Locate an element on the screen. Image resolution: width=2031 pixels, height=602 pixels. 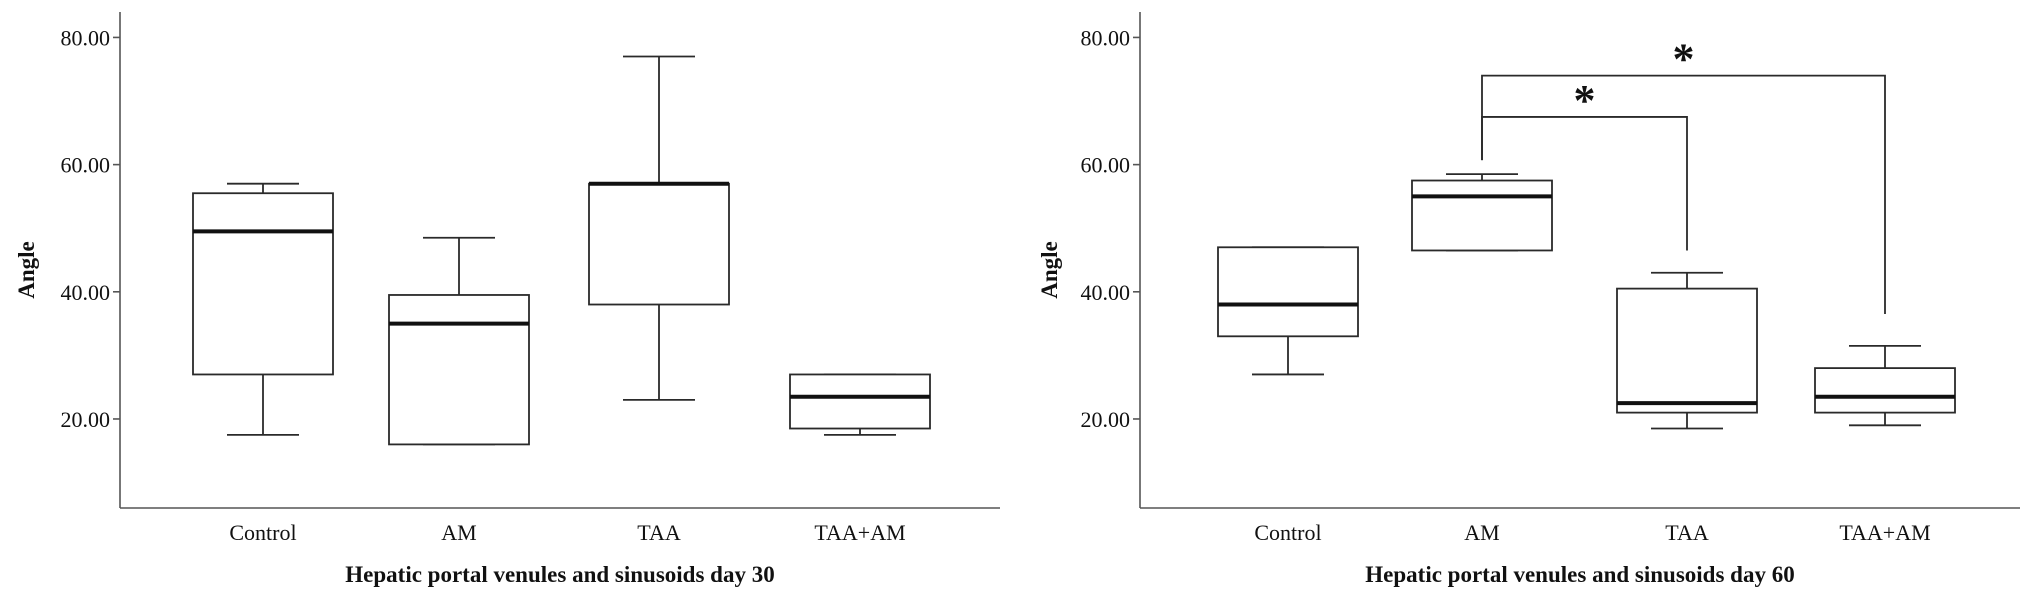
bracket-line is located at coordinates (1683, 194).